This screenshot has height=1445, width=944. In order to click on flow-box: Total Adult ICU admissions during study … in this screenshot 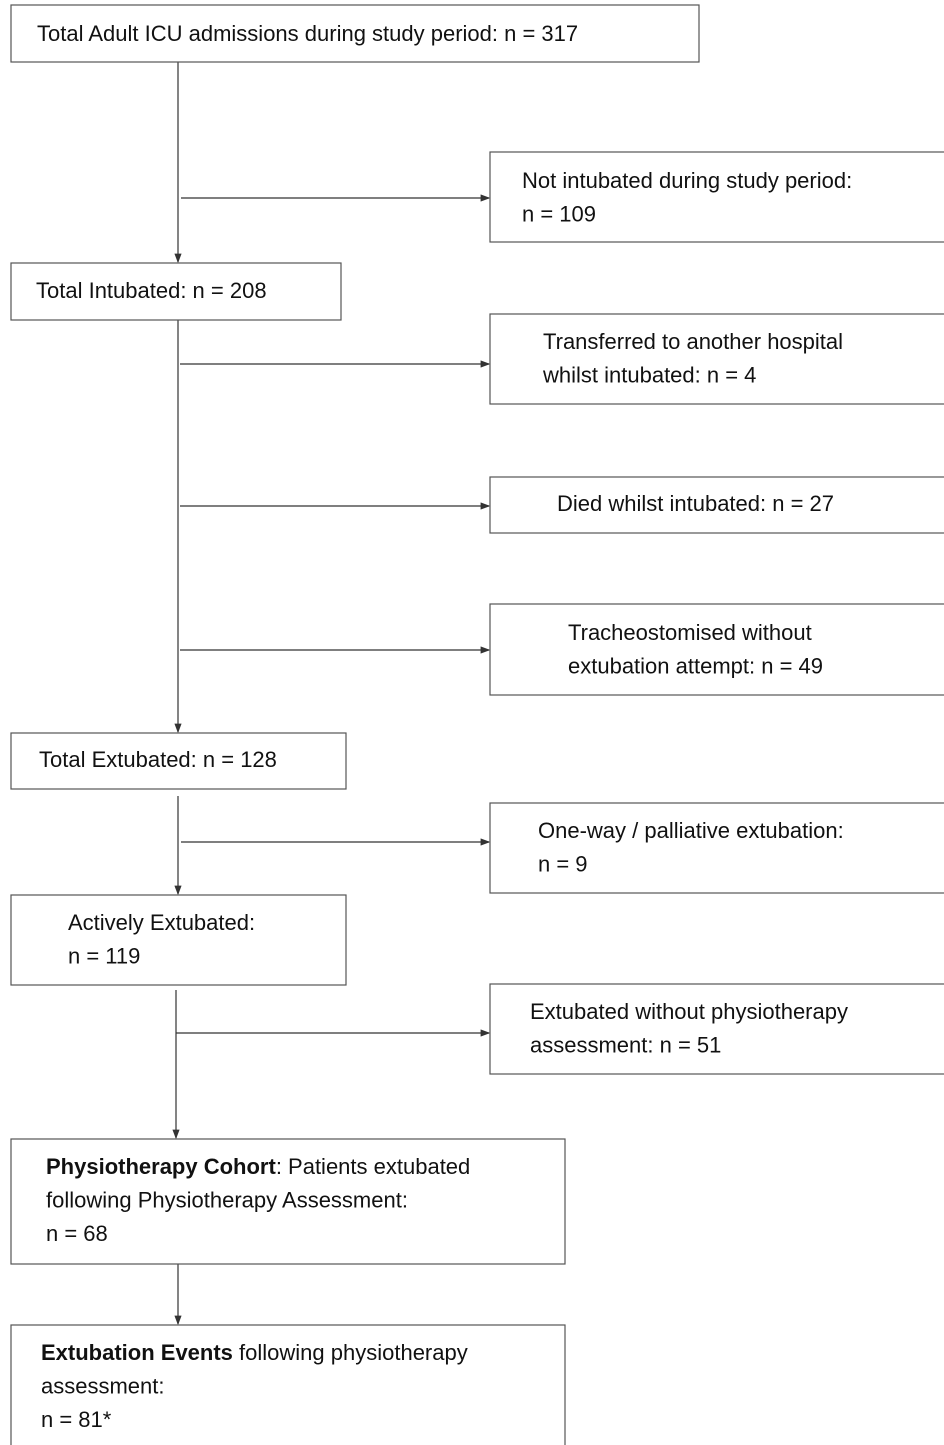, I will do `click(355, 33)`.